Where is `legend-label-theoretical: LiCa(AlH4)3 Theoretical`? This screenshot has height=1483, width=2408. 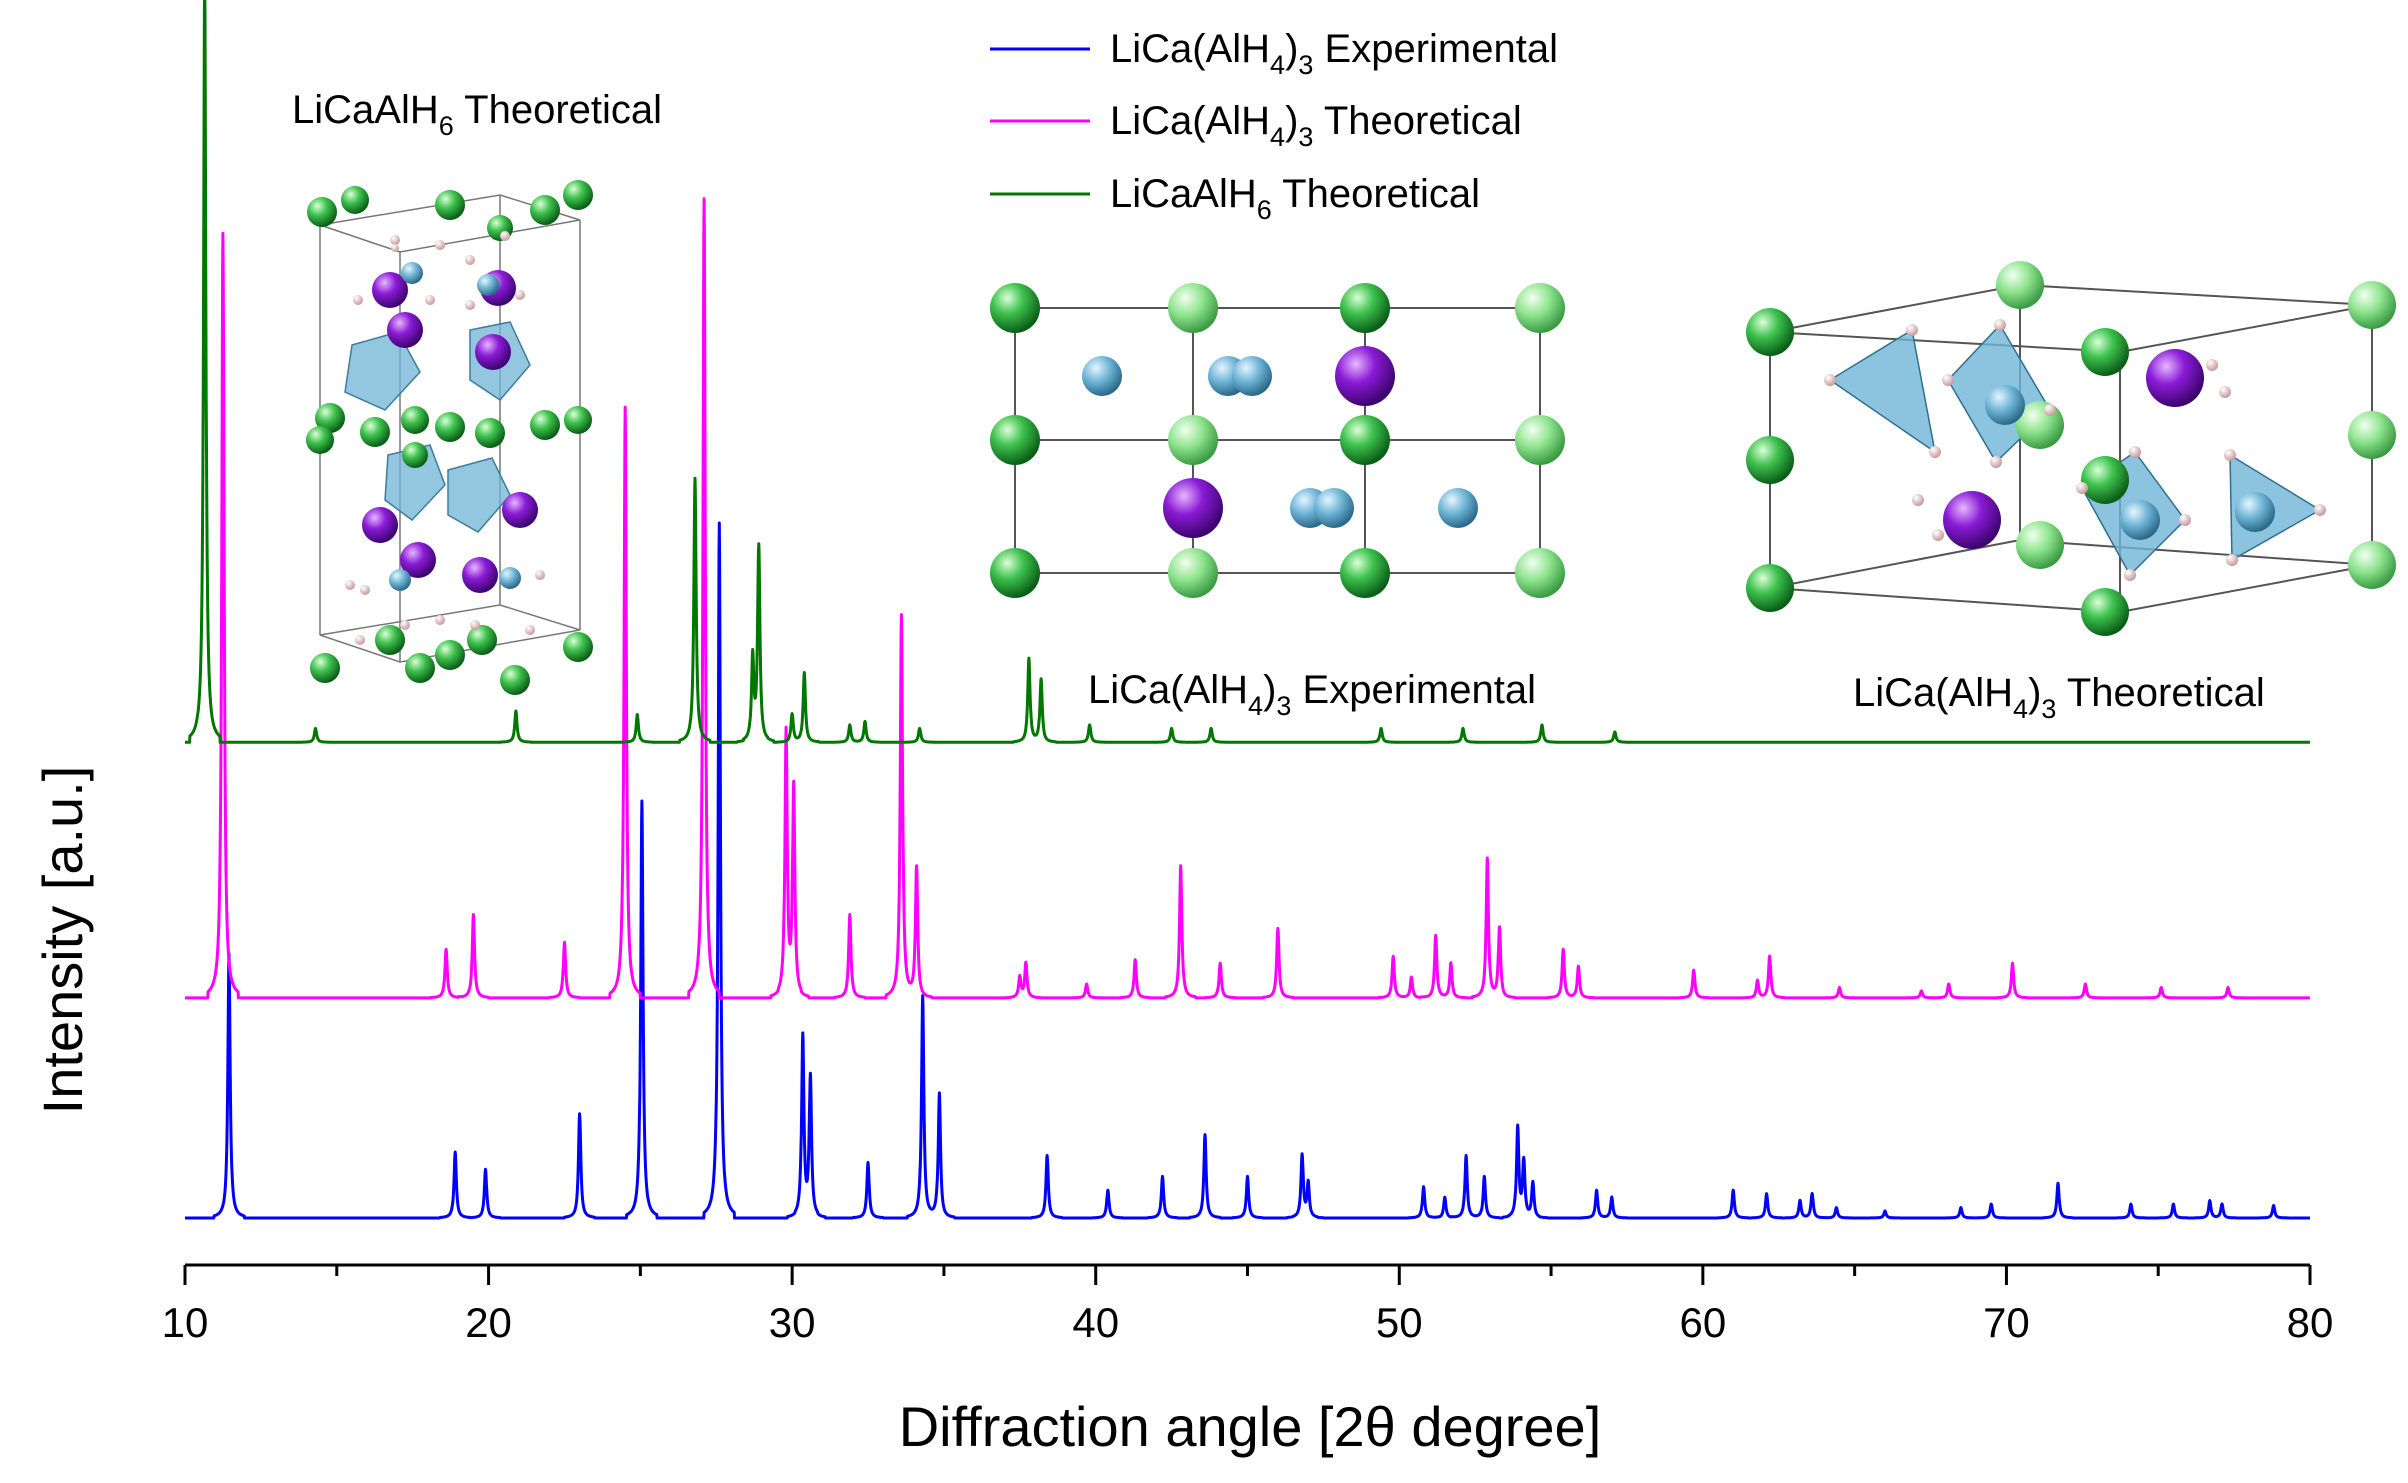 legend-label-theoretical: LiCa(AlH4)3 Theoretical is located at coordinates (1316, 125).